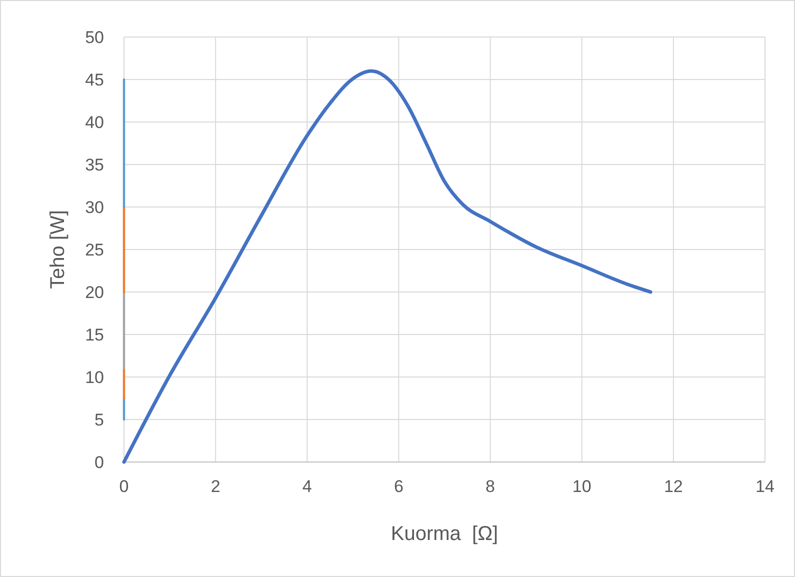 The image size is (795, 577). I want to click on y-axis-title: Teho [W], so click(58, 249).